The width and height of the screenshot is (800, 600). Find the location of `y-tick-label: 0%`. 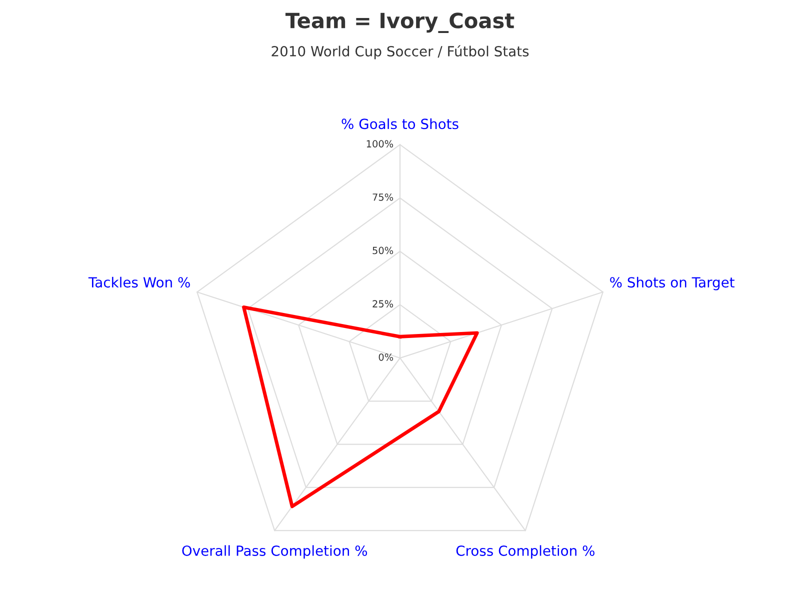

y-tick-label: 0% is located at coordinates (386, 357).